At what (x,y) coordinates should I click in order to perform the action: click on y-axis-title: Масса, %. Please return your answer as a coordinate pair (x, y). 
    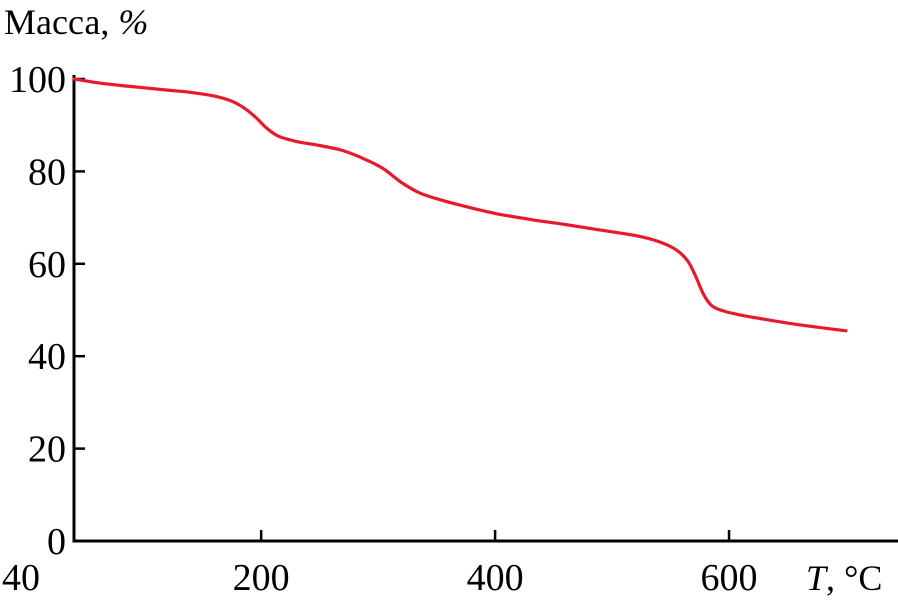
    Looking at the image, I should click on (76, 22).